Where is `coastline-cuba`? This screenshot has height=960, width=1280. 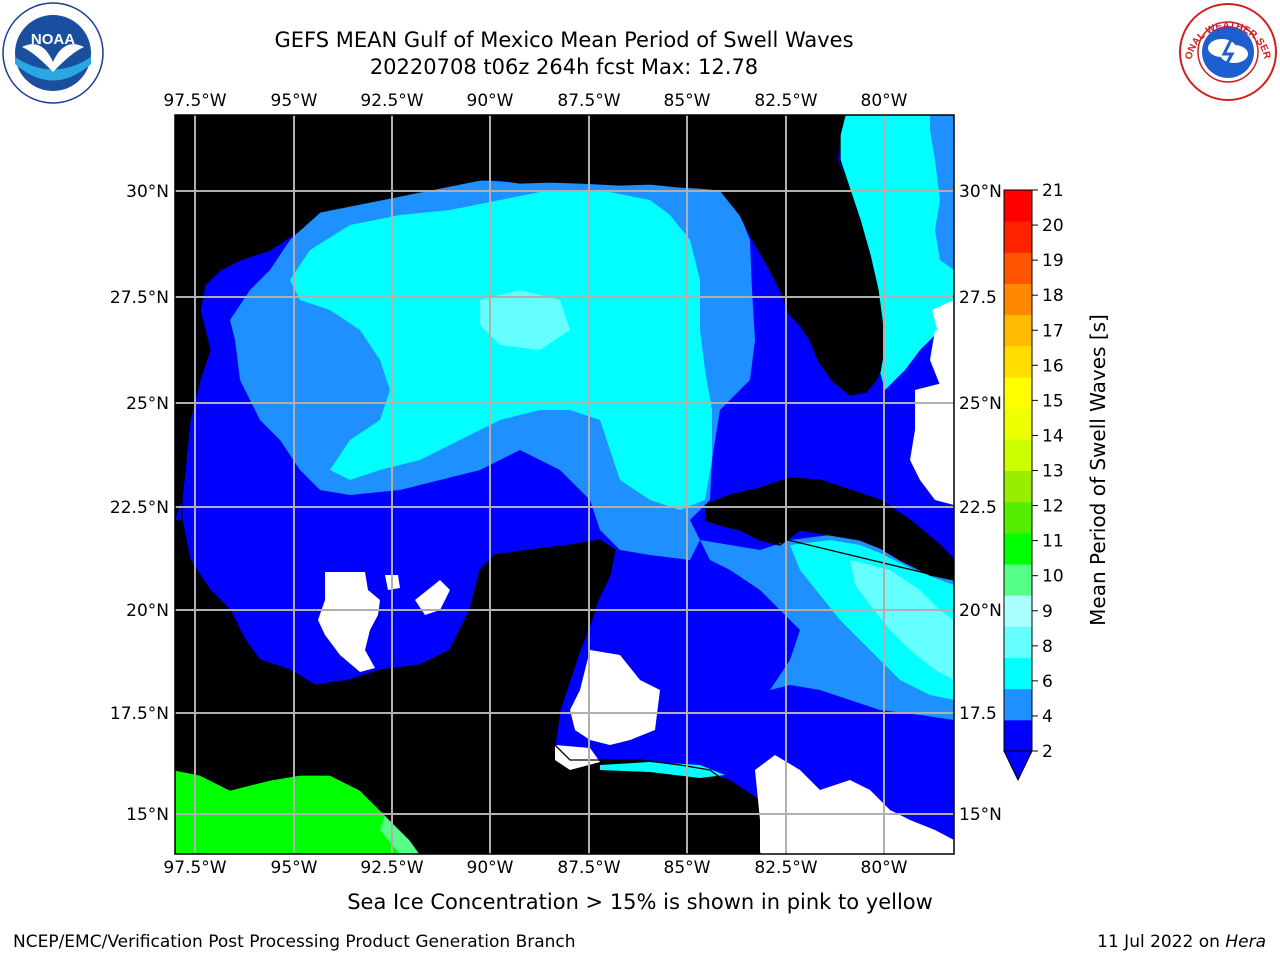 coastline-cuba is located at coordinates (829, 529).